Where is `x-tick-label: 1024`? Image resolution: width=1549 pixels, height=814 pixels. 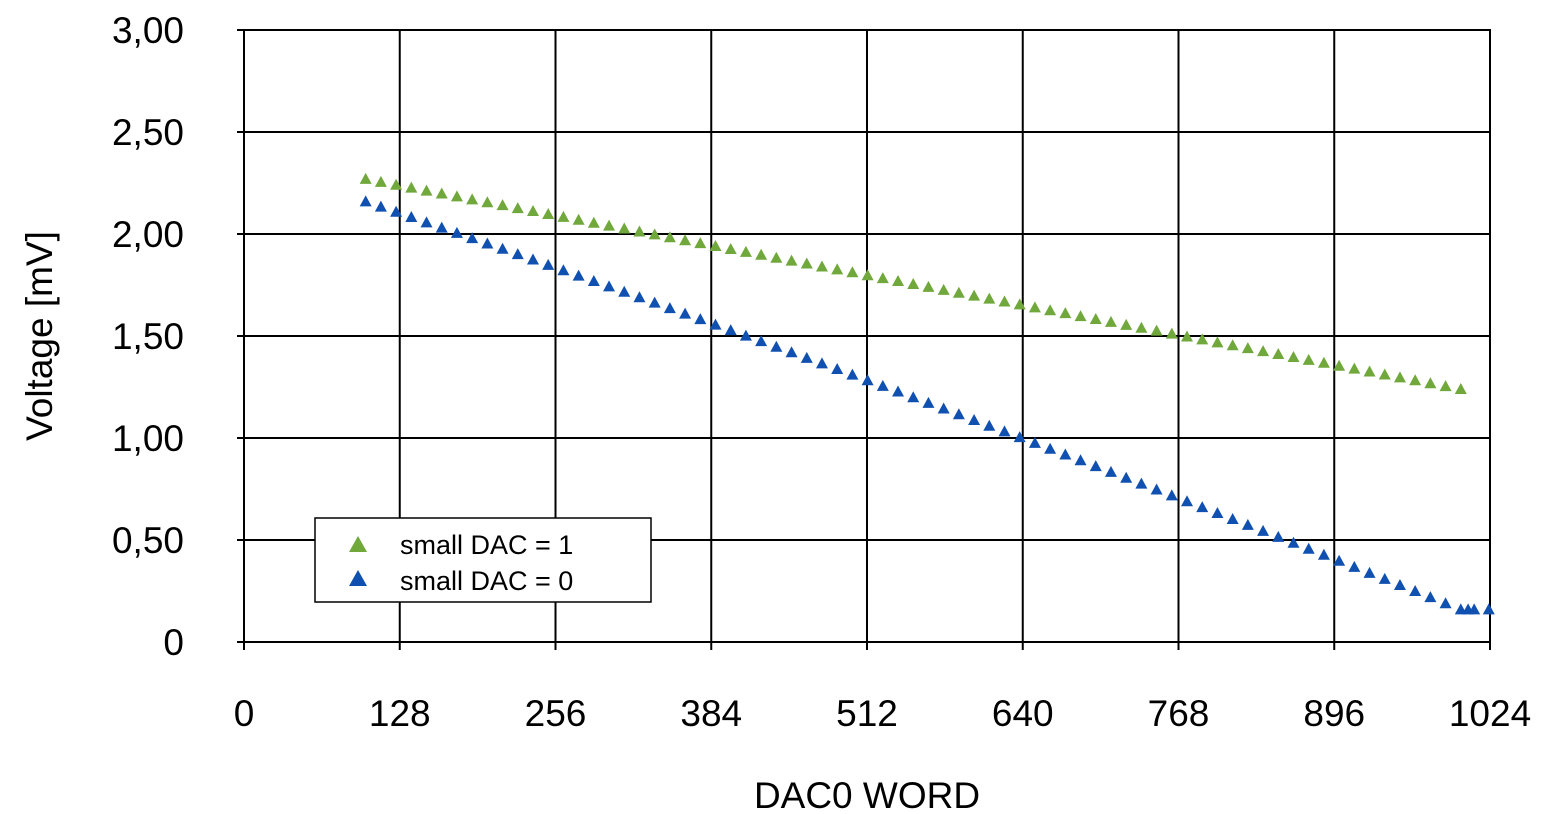 x-tick-label: 1024 is located at coordinates (1490, 713).